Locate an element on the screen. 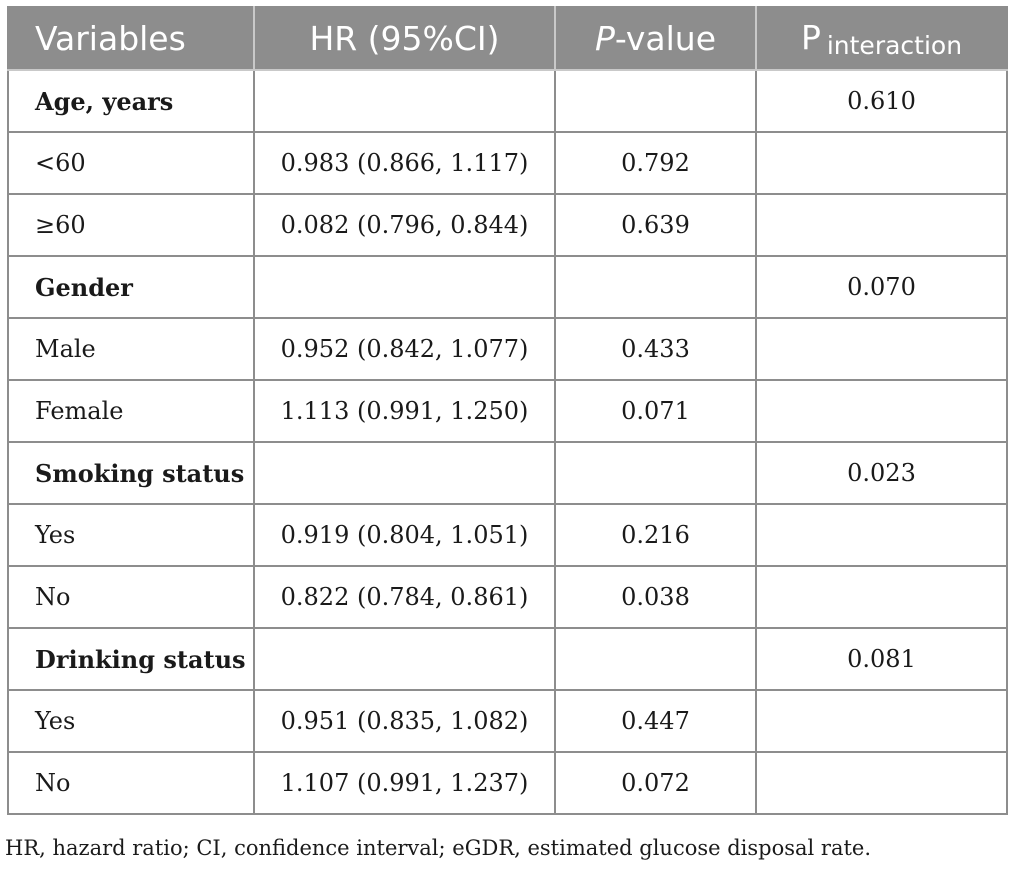 This screenshot has width=1015, height=869. header-pint-main: P is located at coordinates (810, 37).